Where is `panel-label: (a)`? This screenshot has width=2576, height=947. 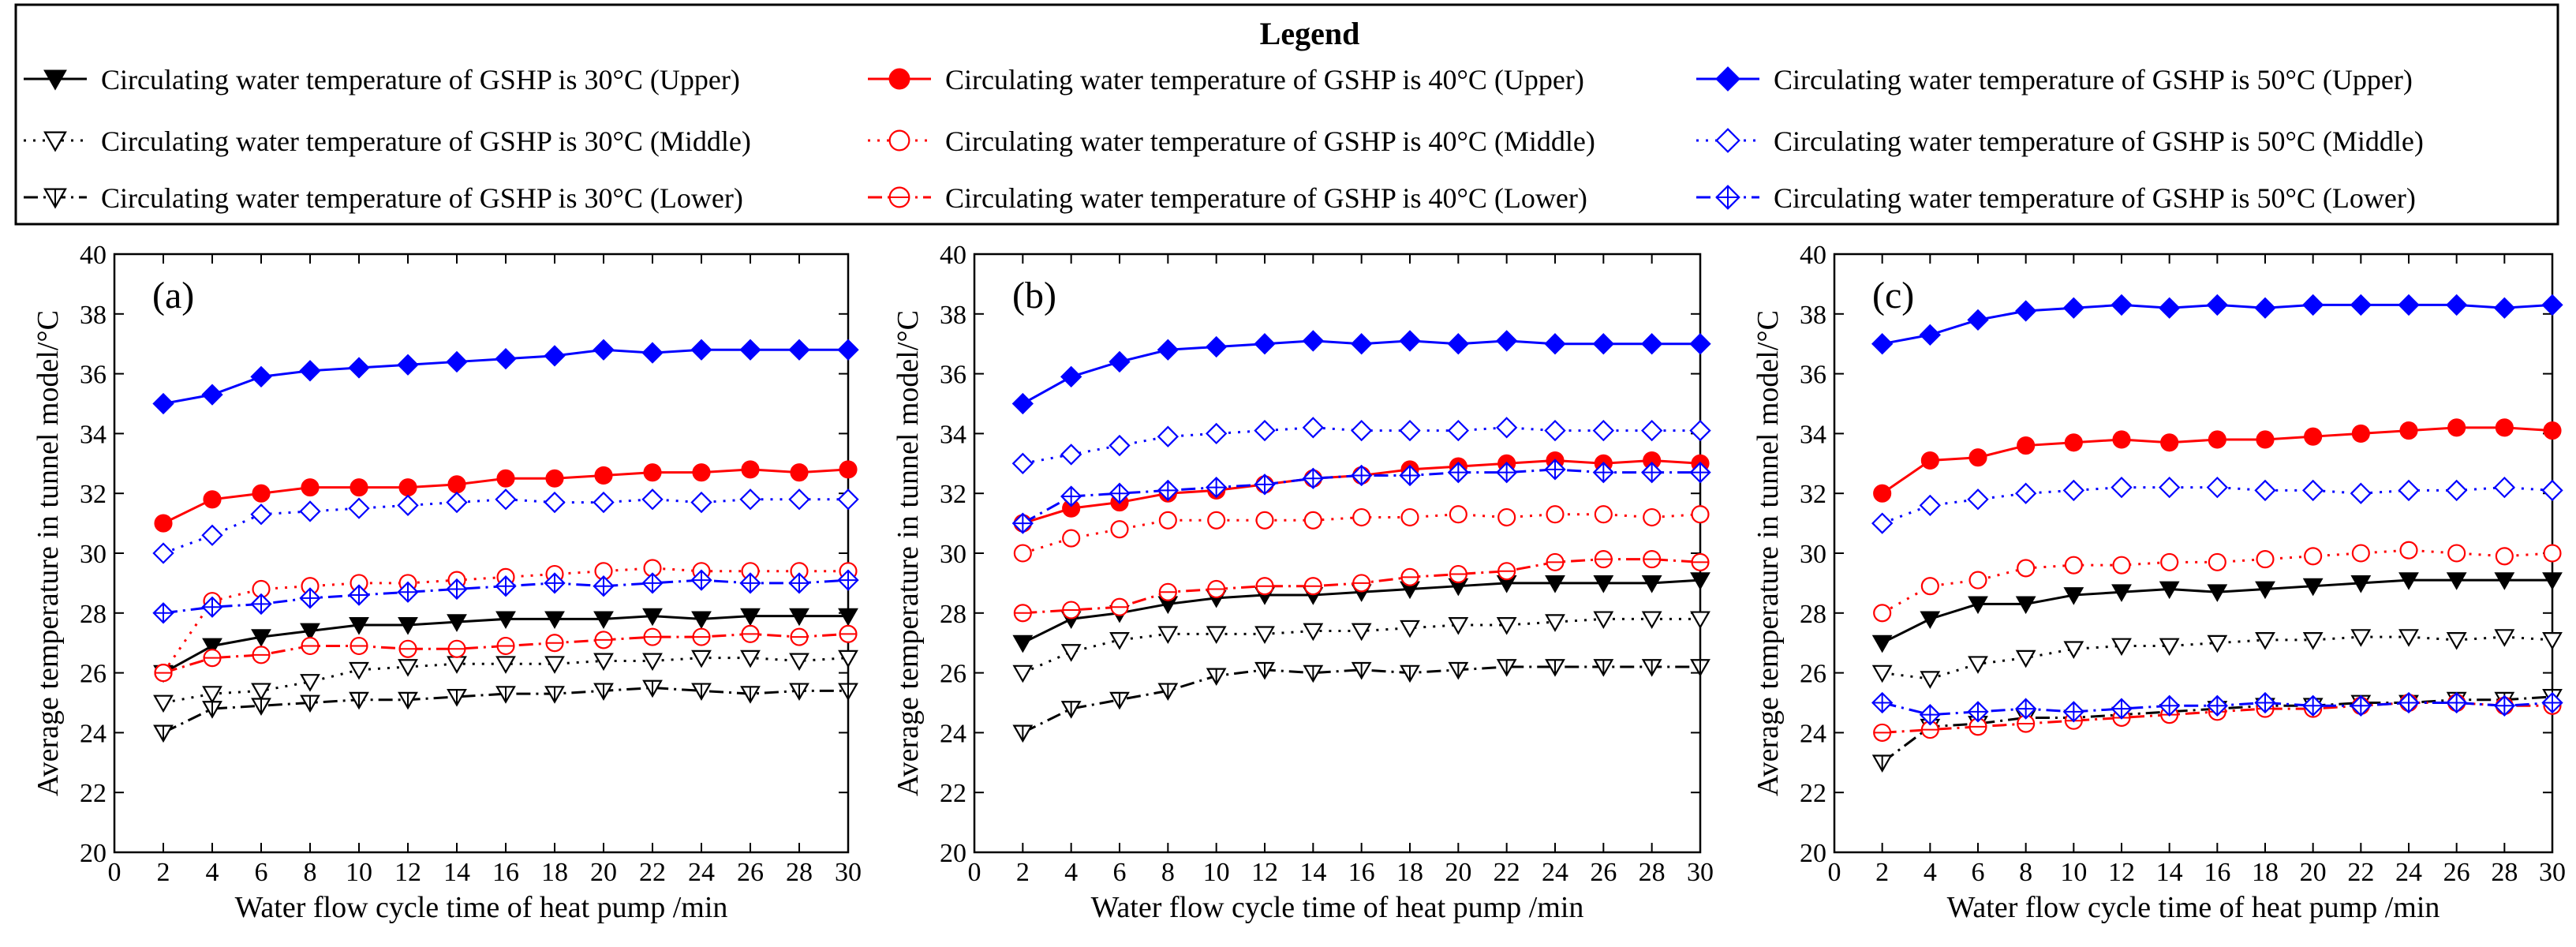
panel-label: (a) is located at coordinates (173, 295).